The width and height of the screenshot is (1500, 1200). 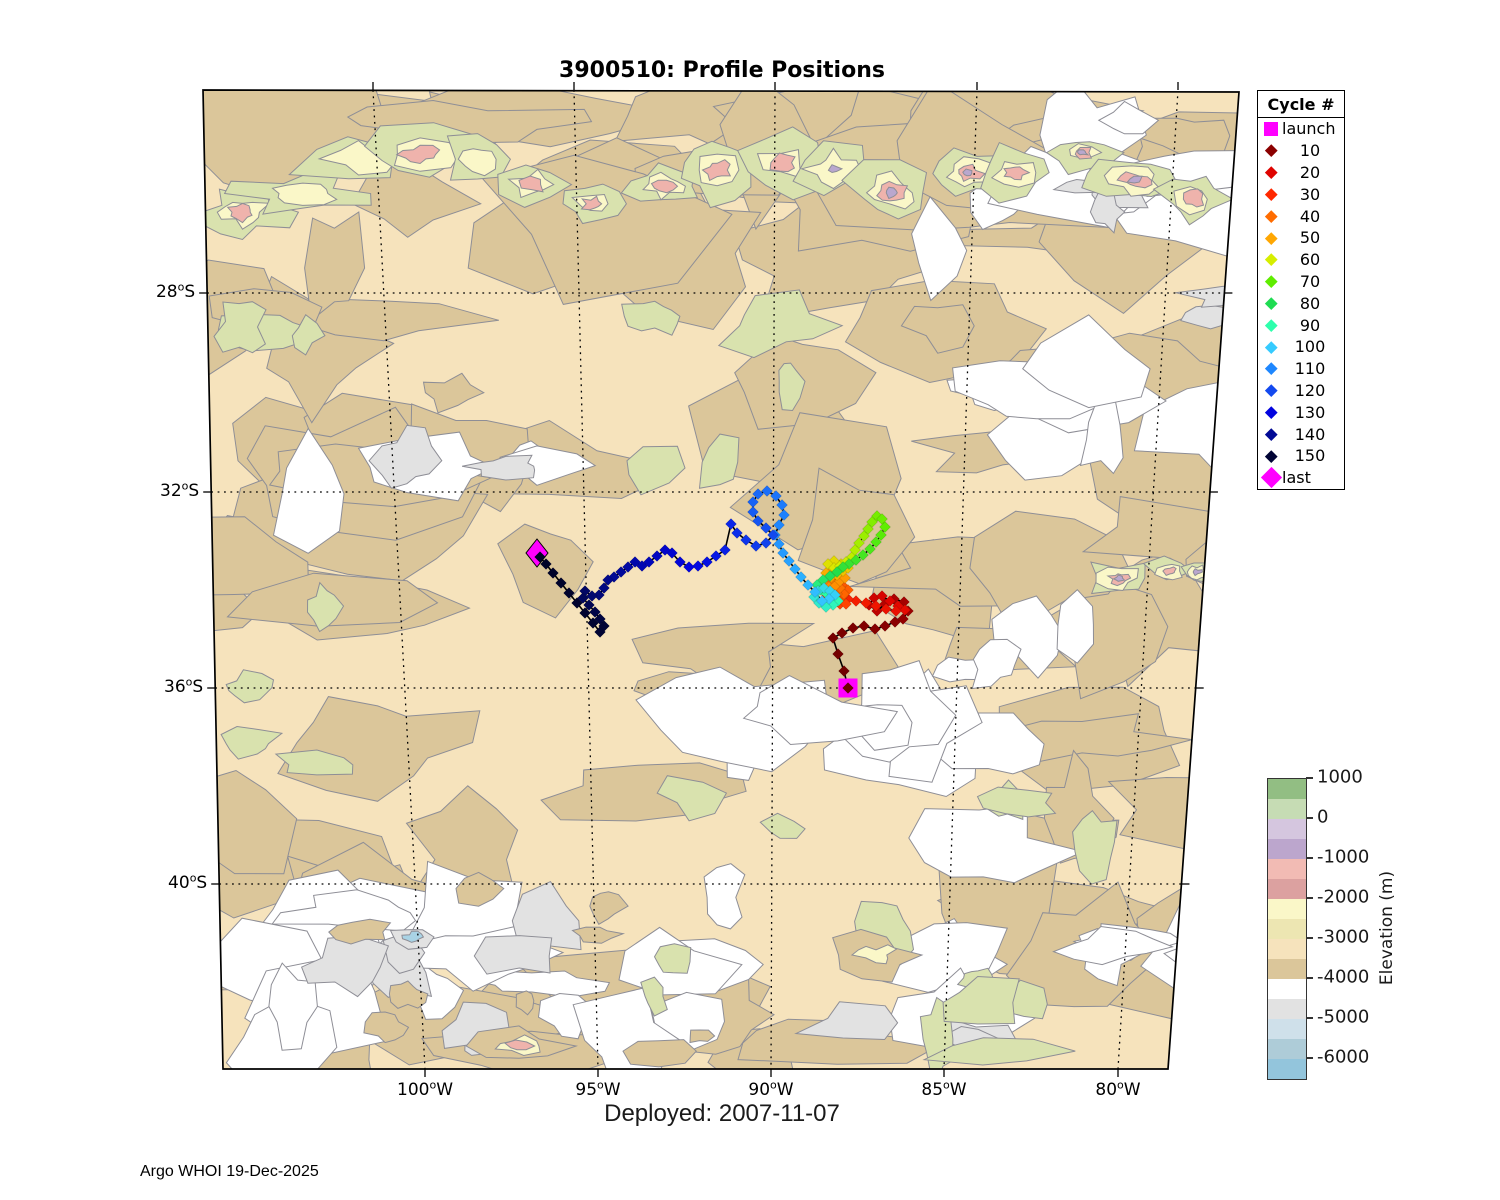 I want to click on legend-entry-label: last, so click(x=1296, y=478).